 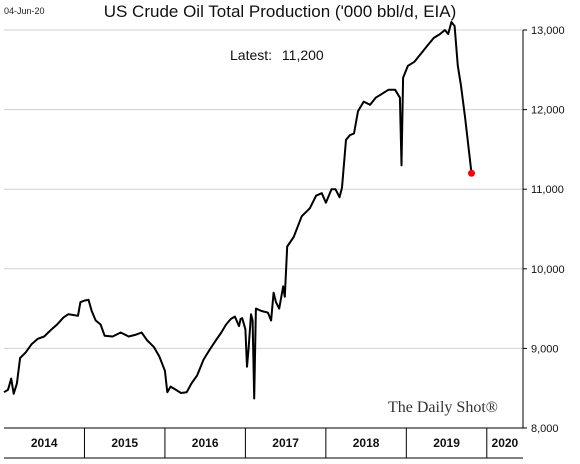 I want to click on x-ticks: 2014 2015 2016 2017 2018 2019 2020, so click(x=275, y=443).